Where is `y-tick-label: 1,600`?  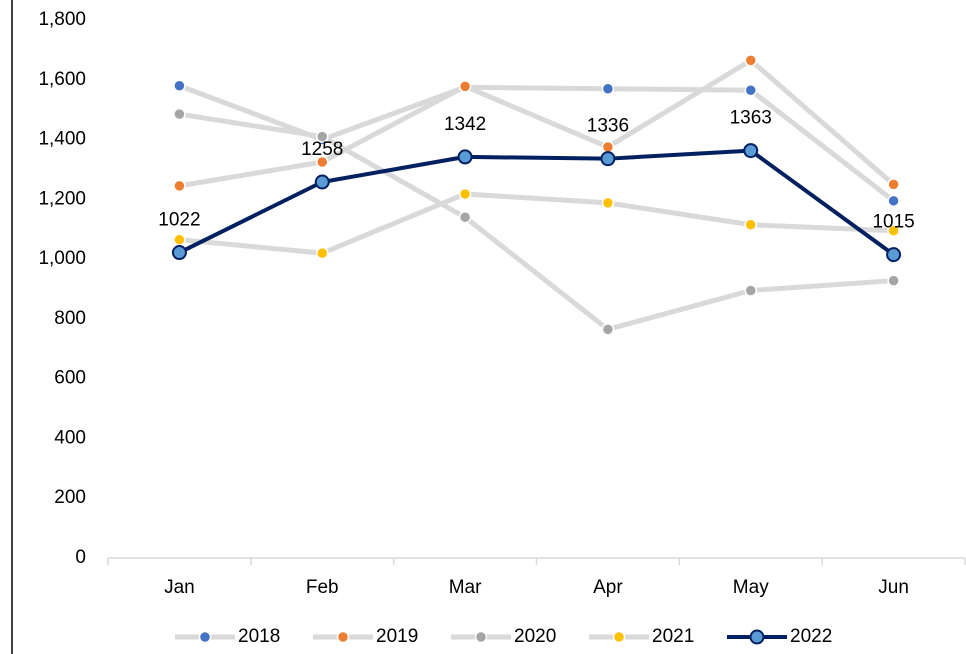 y-tick-label: 1,600 is located at coordinates (62, 79).